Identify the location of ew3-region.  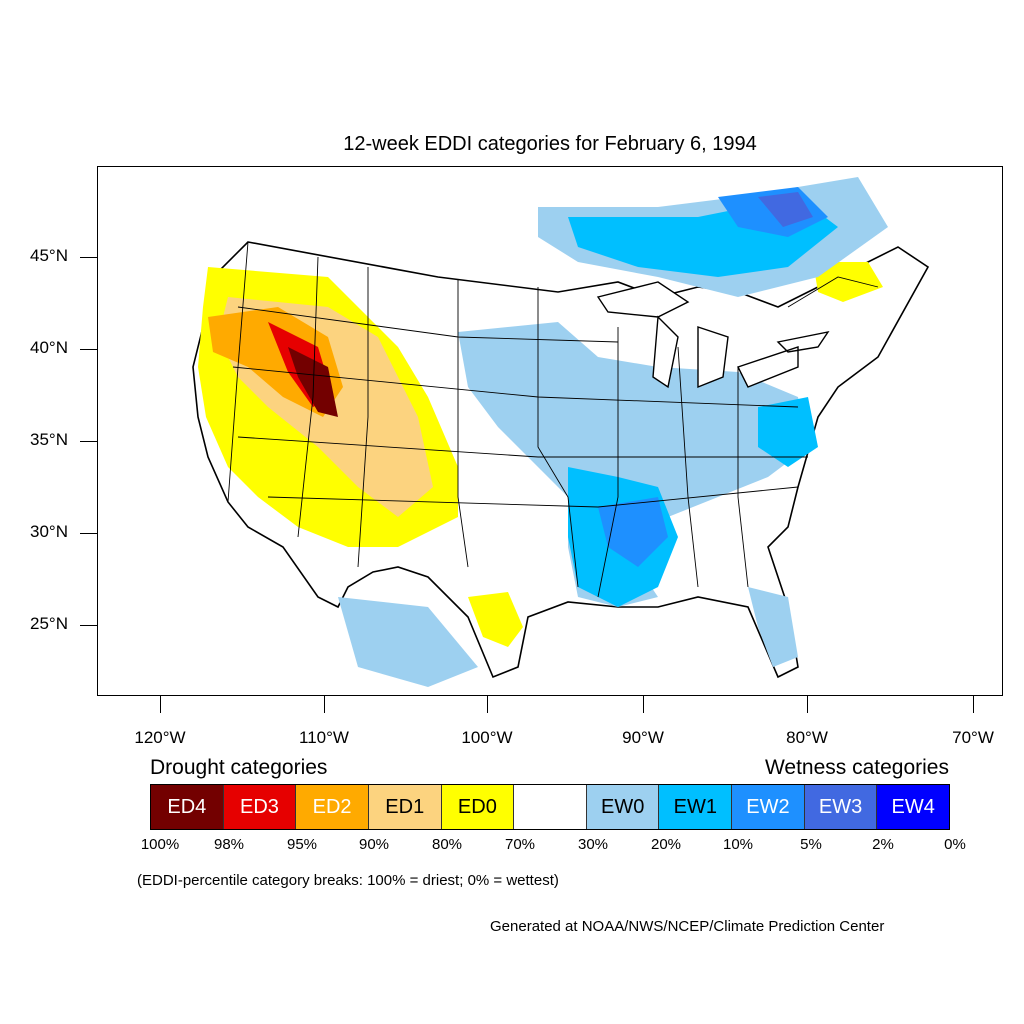
(785, 209).